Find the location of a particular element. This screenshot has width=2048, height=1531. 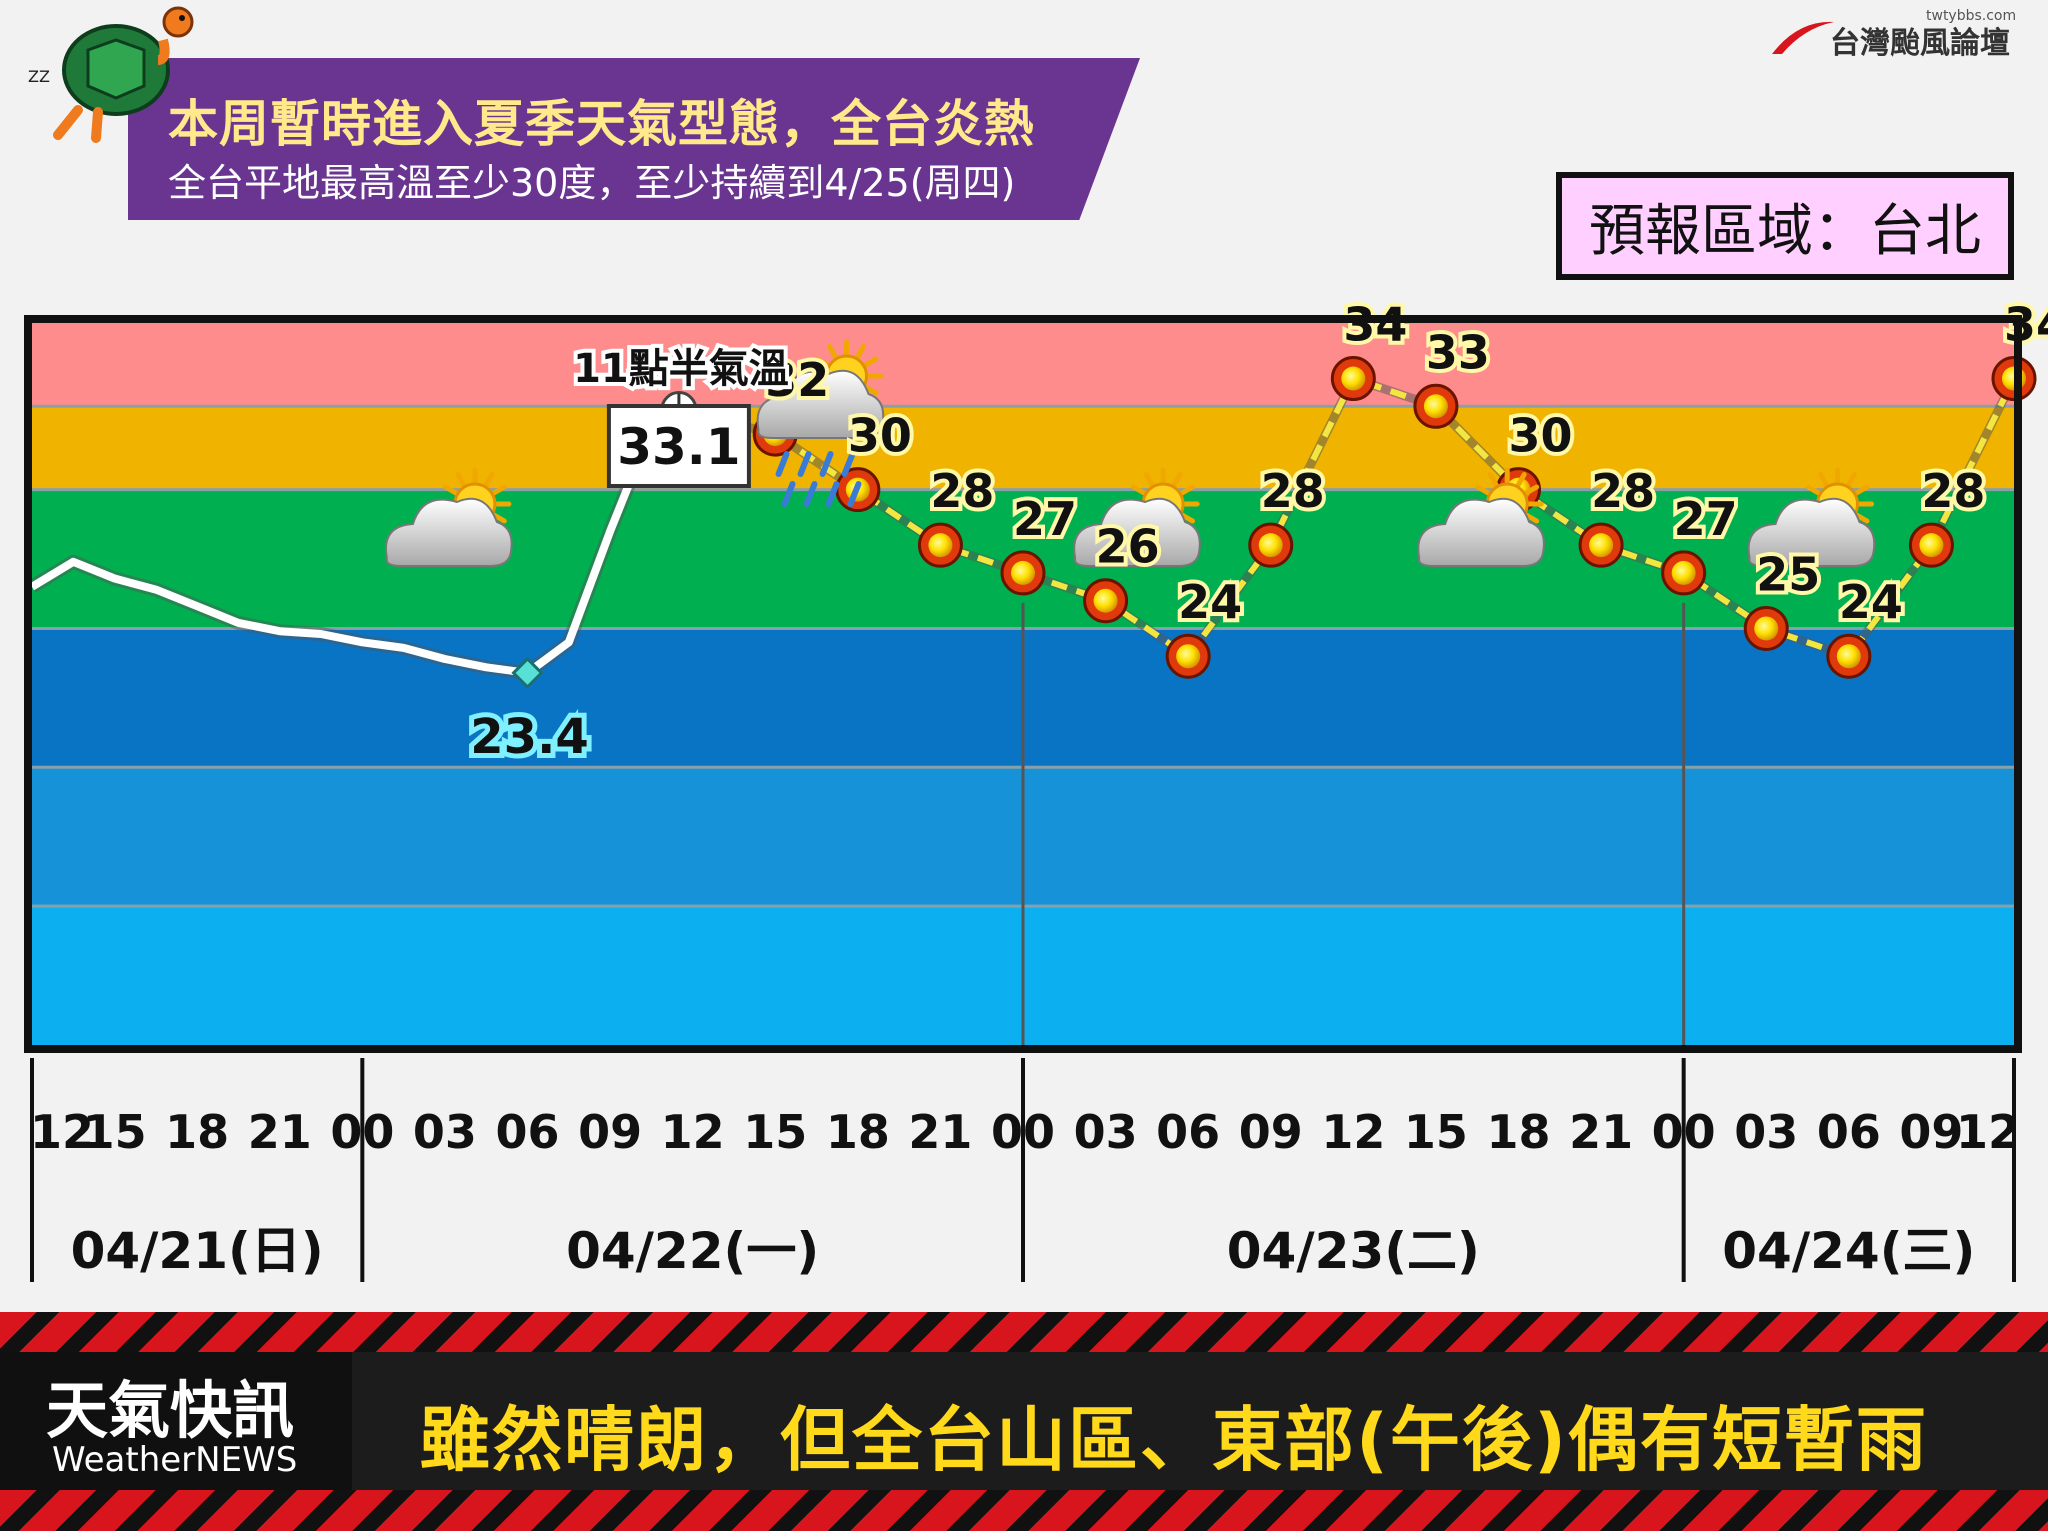

logo-name: 台灣颱風論壇 is located at coordinates (1920, 43).